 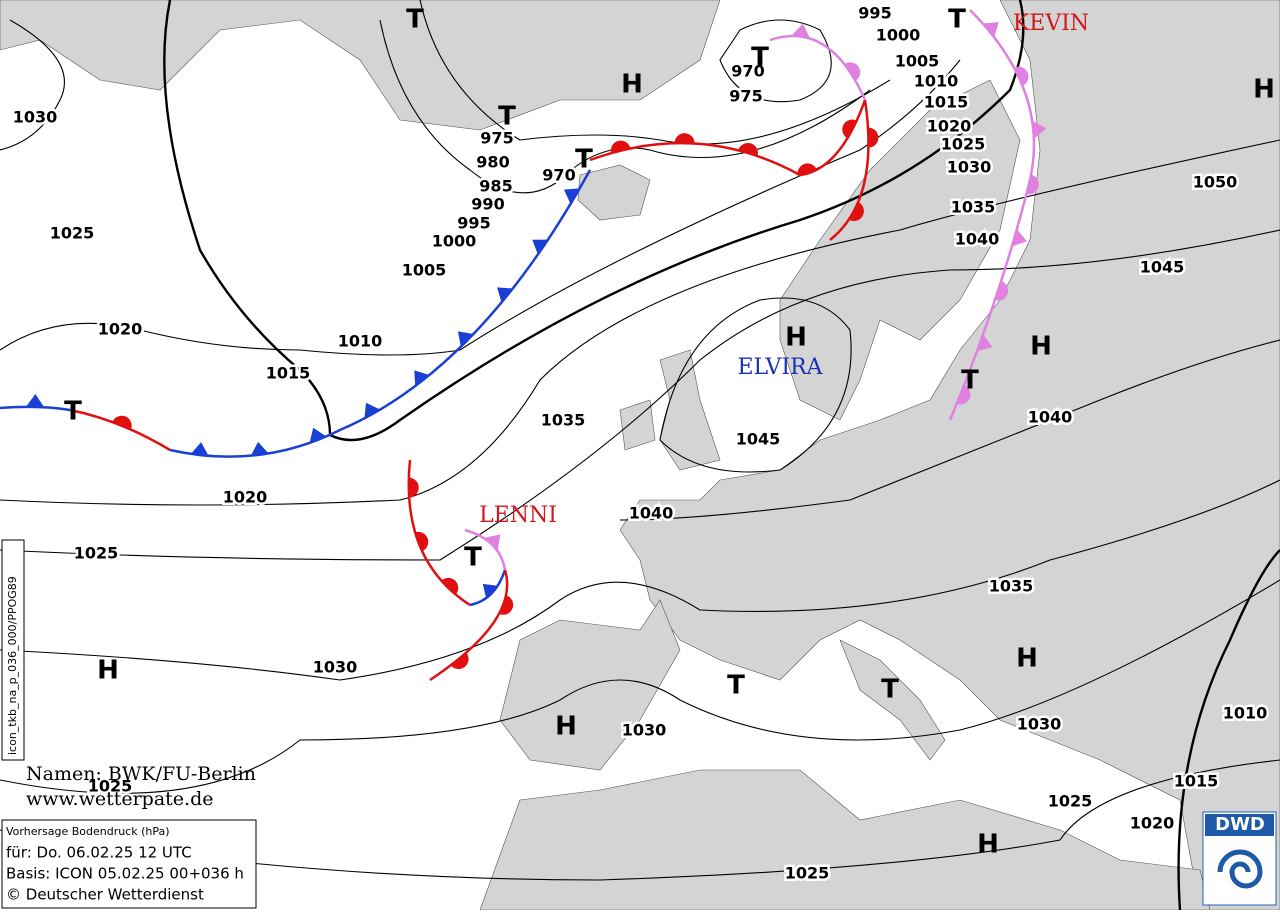 What do you see at coordinates (129, 864) in the screenshot?
I see `info-box` at bounding box center [129, 864].